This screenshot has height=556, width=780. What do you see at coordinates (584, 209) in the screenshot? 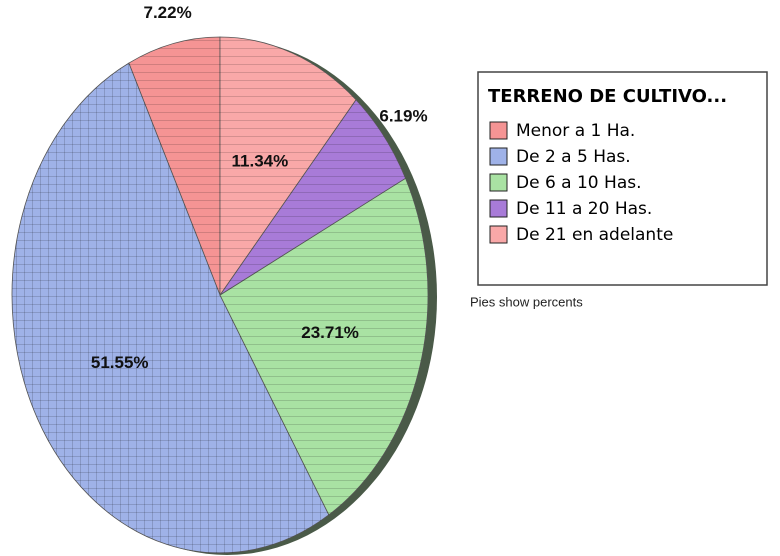
I see `legend-label: De 11 a 20 Has.` at bounding box center [584, 209].